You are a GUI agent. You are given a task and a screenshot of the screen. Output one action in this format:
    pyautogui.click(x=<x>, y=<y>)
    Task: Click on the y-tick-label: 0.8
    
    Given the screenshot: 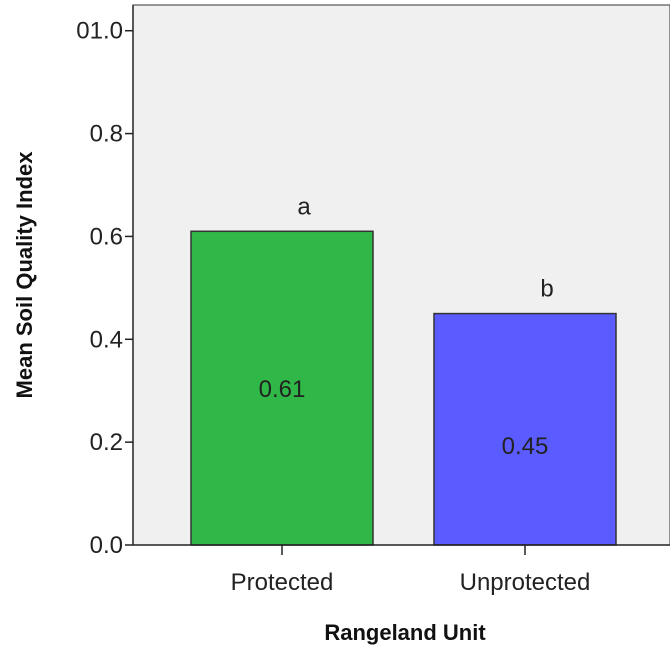 What is the action you would take?
    pyautogui.click(x=106, y=134)
    